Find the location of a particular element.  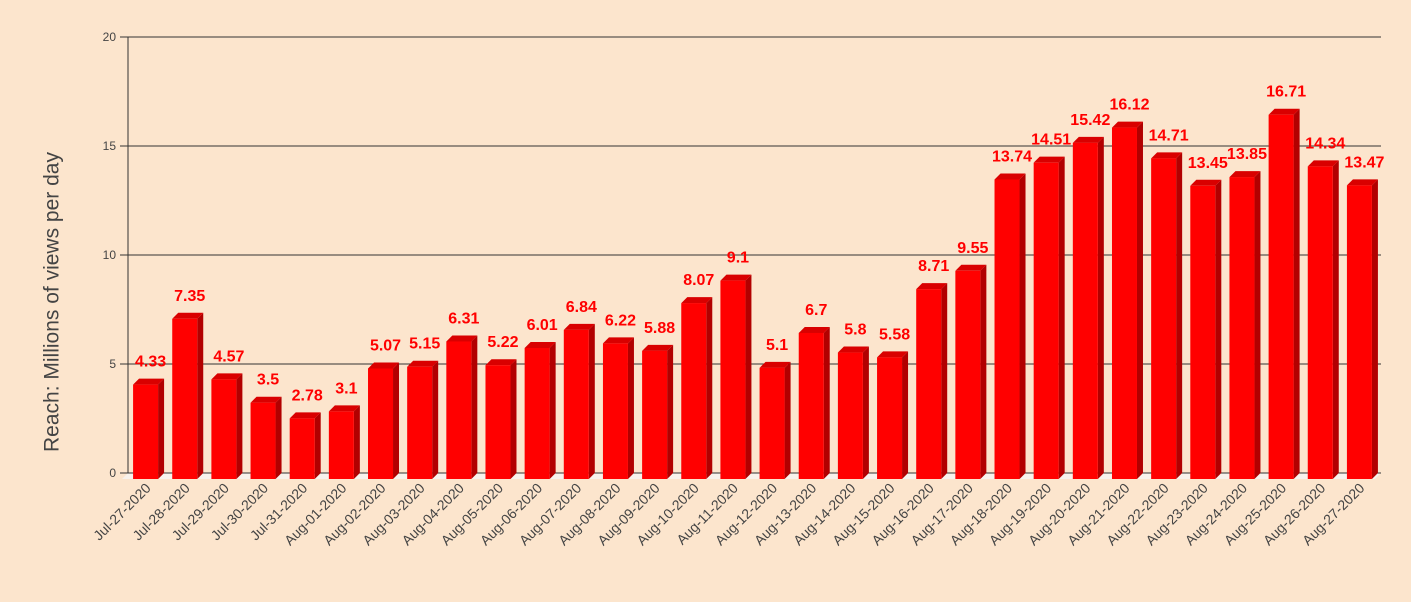

data-label: 14.71 is located at coordinates (1169, 135).